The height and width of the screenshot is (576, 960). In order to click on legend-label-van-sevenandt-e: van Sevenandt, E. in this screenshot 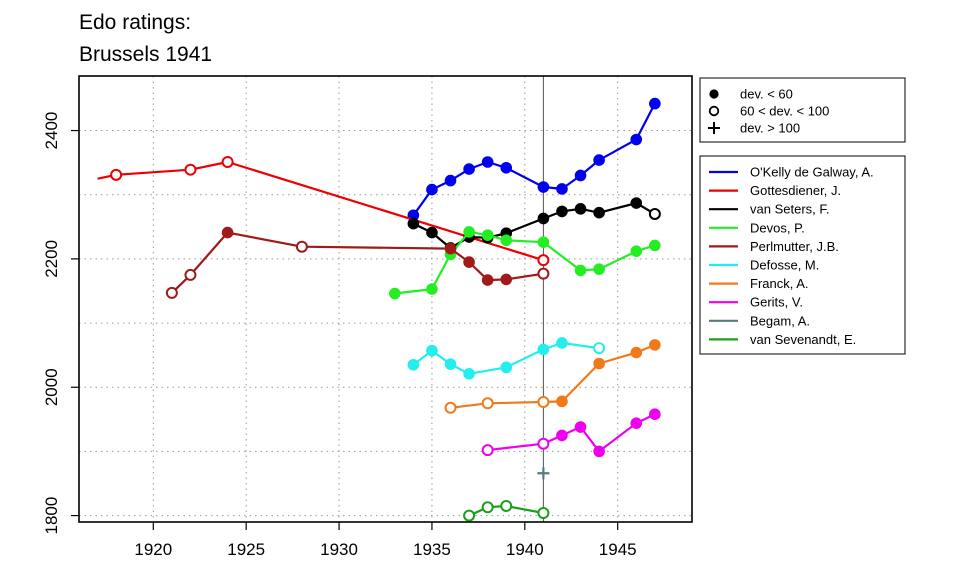, I will do `click(803, 339)`.